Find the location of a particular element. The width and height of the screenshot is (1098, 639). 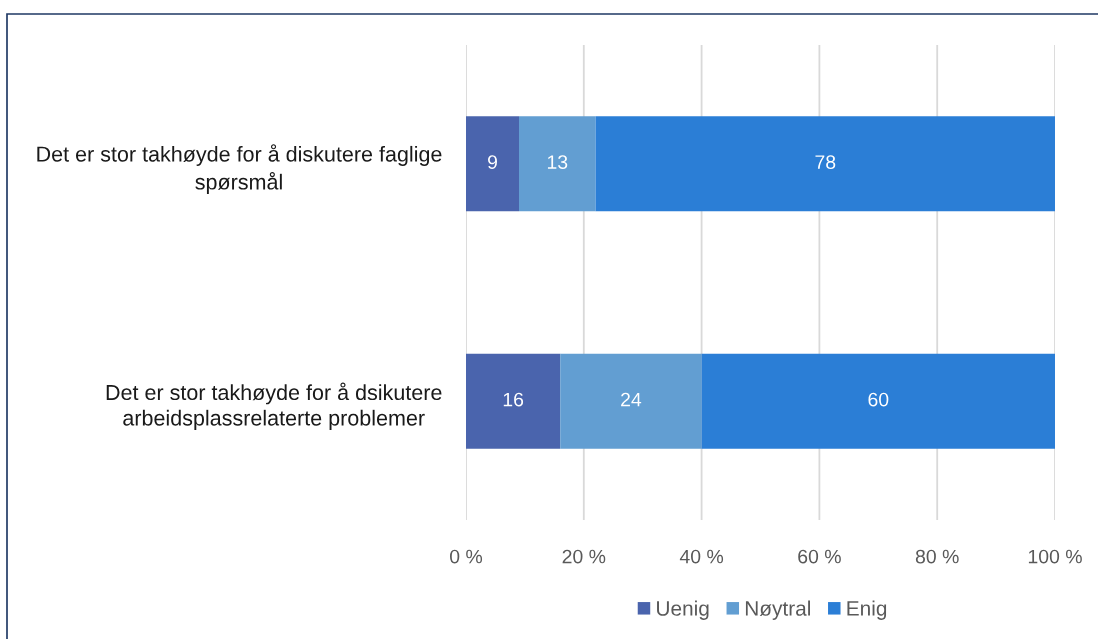

data-label: 16 is located at coordinates (513, 399).